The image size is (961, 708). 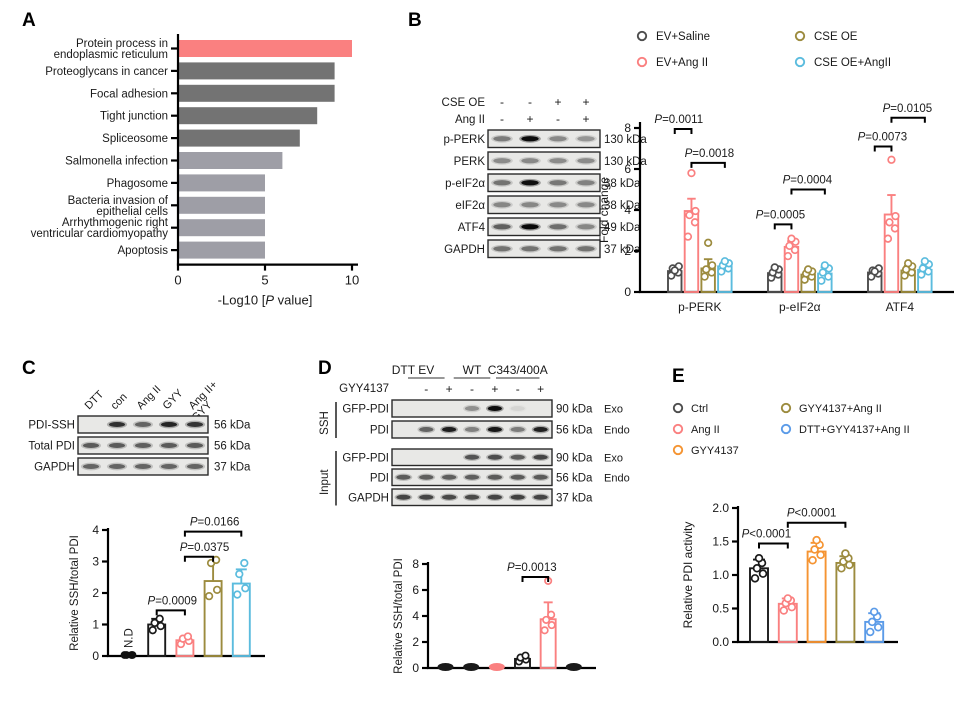 I want to click on legend-label: EV+Saline, so click(x=683, y=37).